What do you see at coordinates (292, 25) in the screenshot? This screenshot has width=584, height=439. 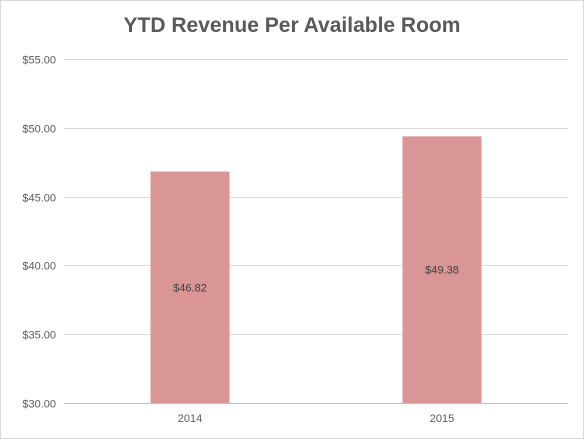 I see `chart-title: YTD Revenue Per Available Room` at bounding box center [292, 25].